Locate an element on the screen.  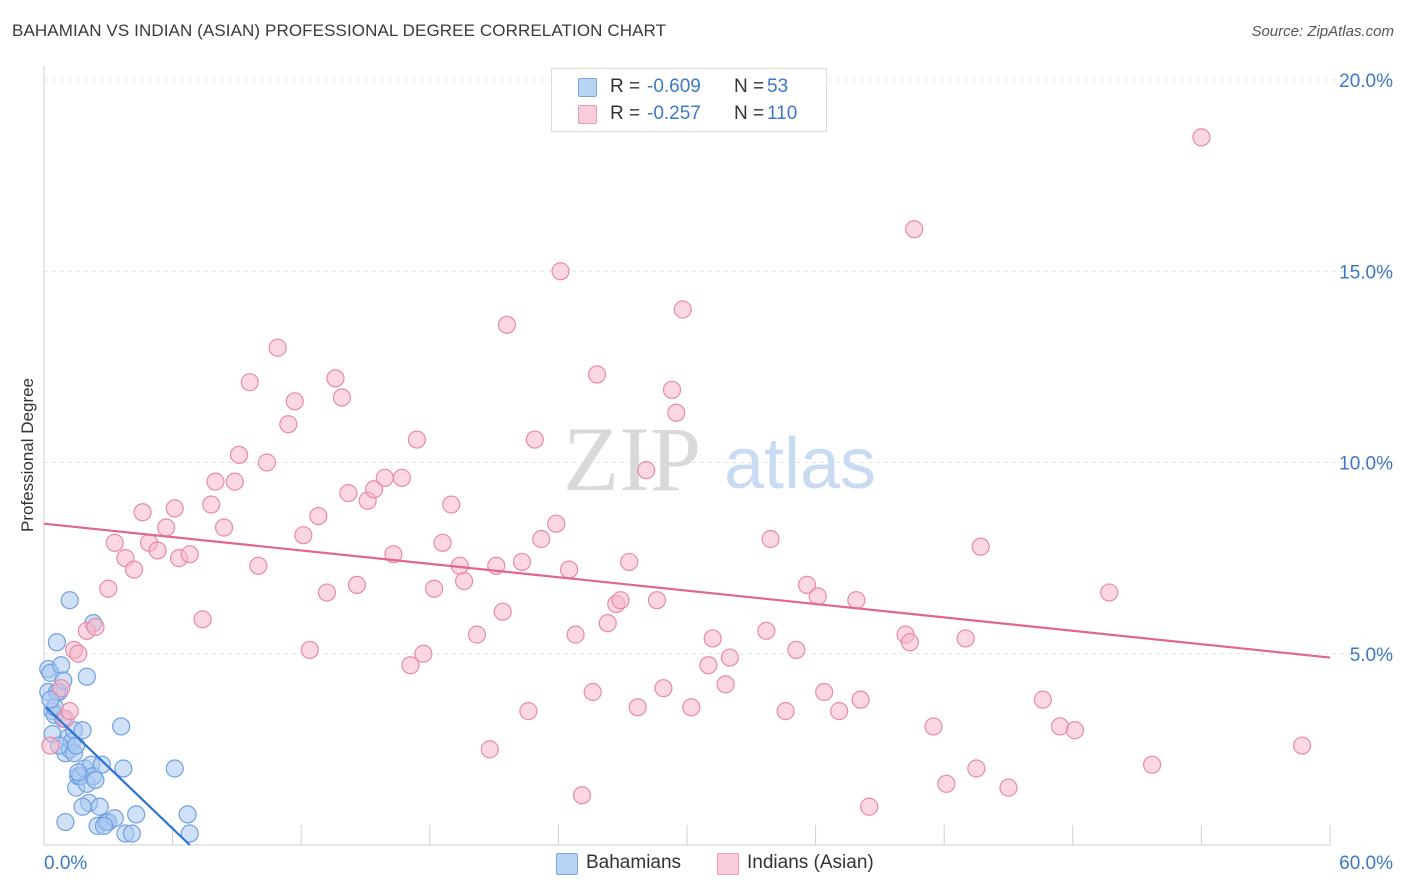
bahamian-trend-line is located at coordinates (118, 776).